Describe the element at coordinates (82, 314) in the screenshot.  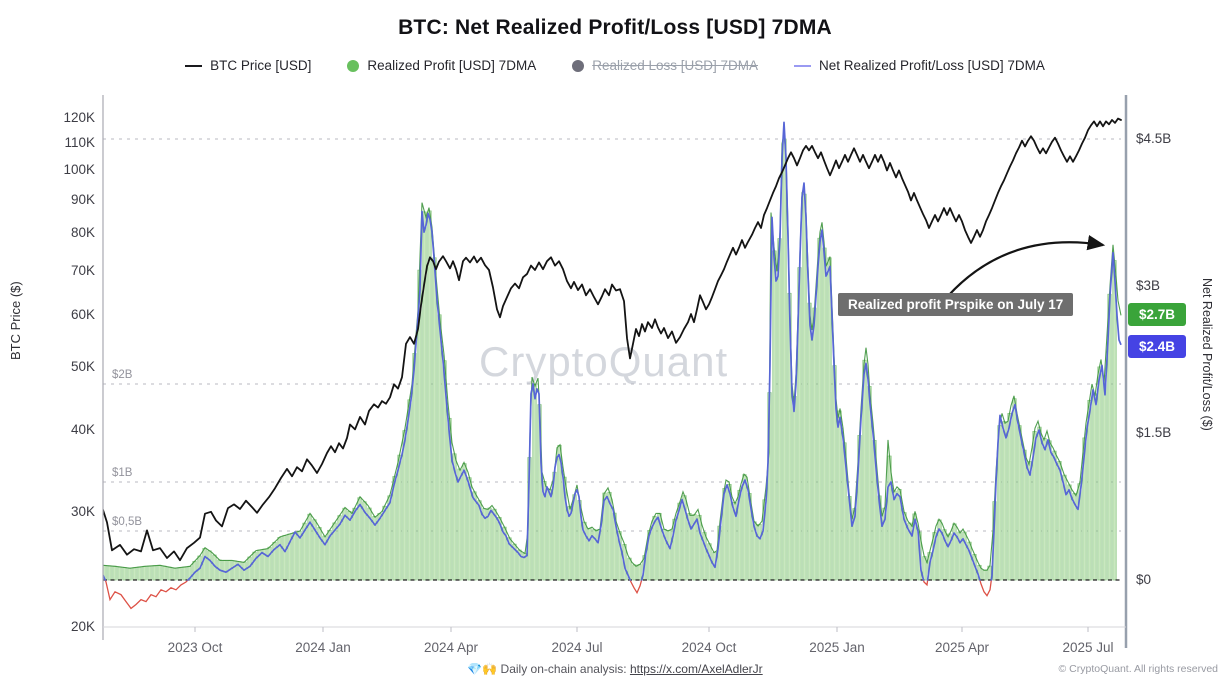
I see `left-axis-tick: 60K` at that location.